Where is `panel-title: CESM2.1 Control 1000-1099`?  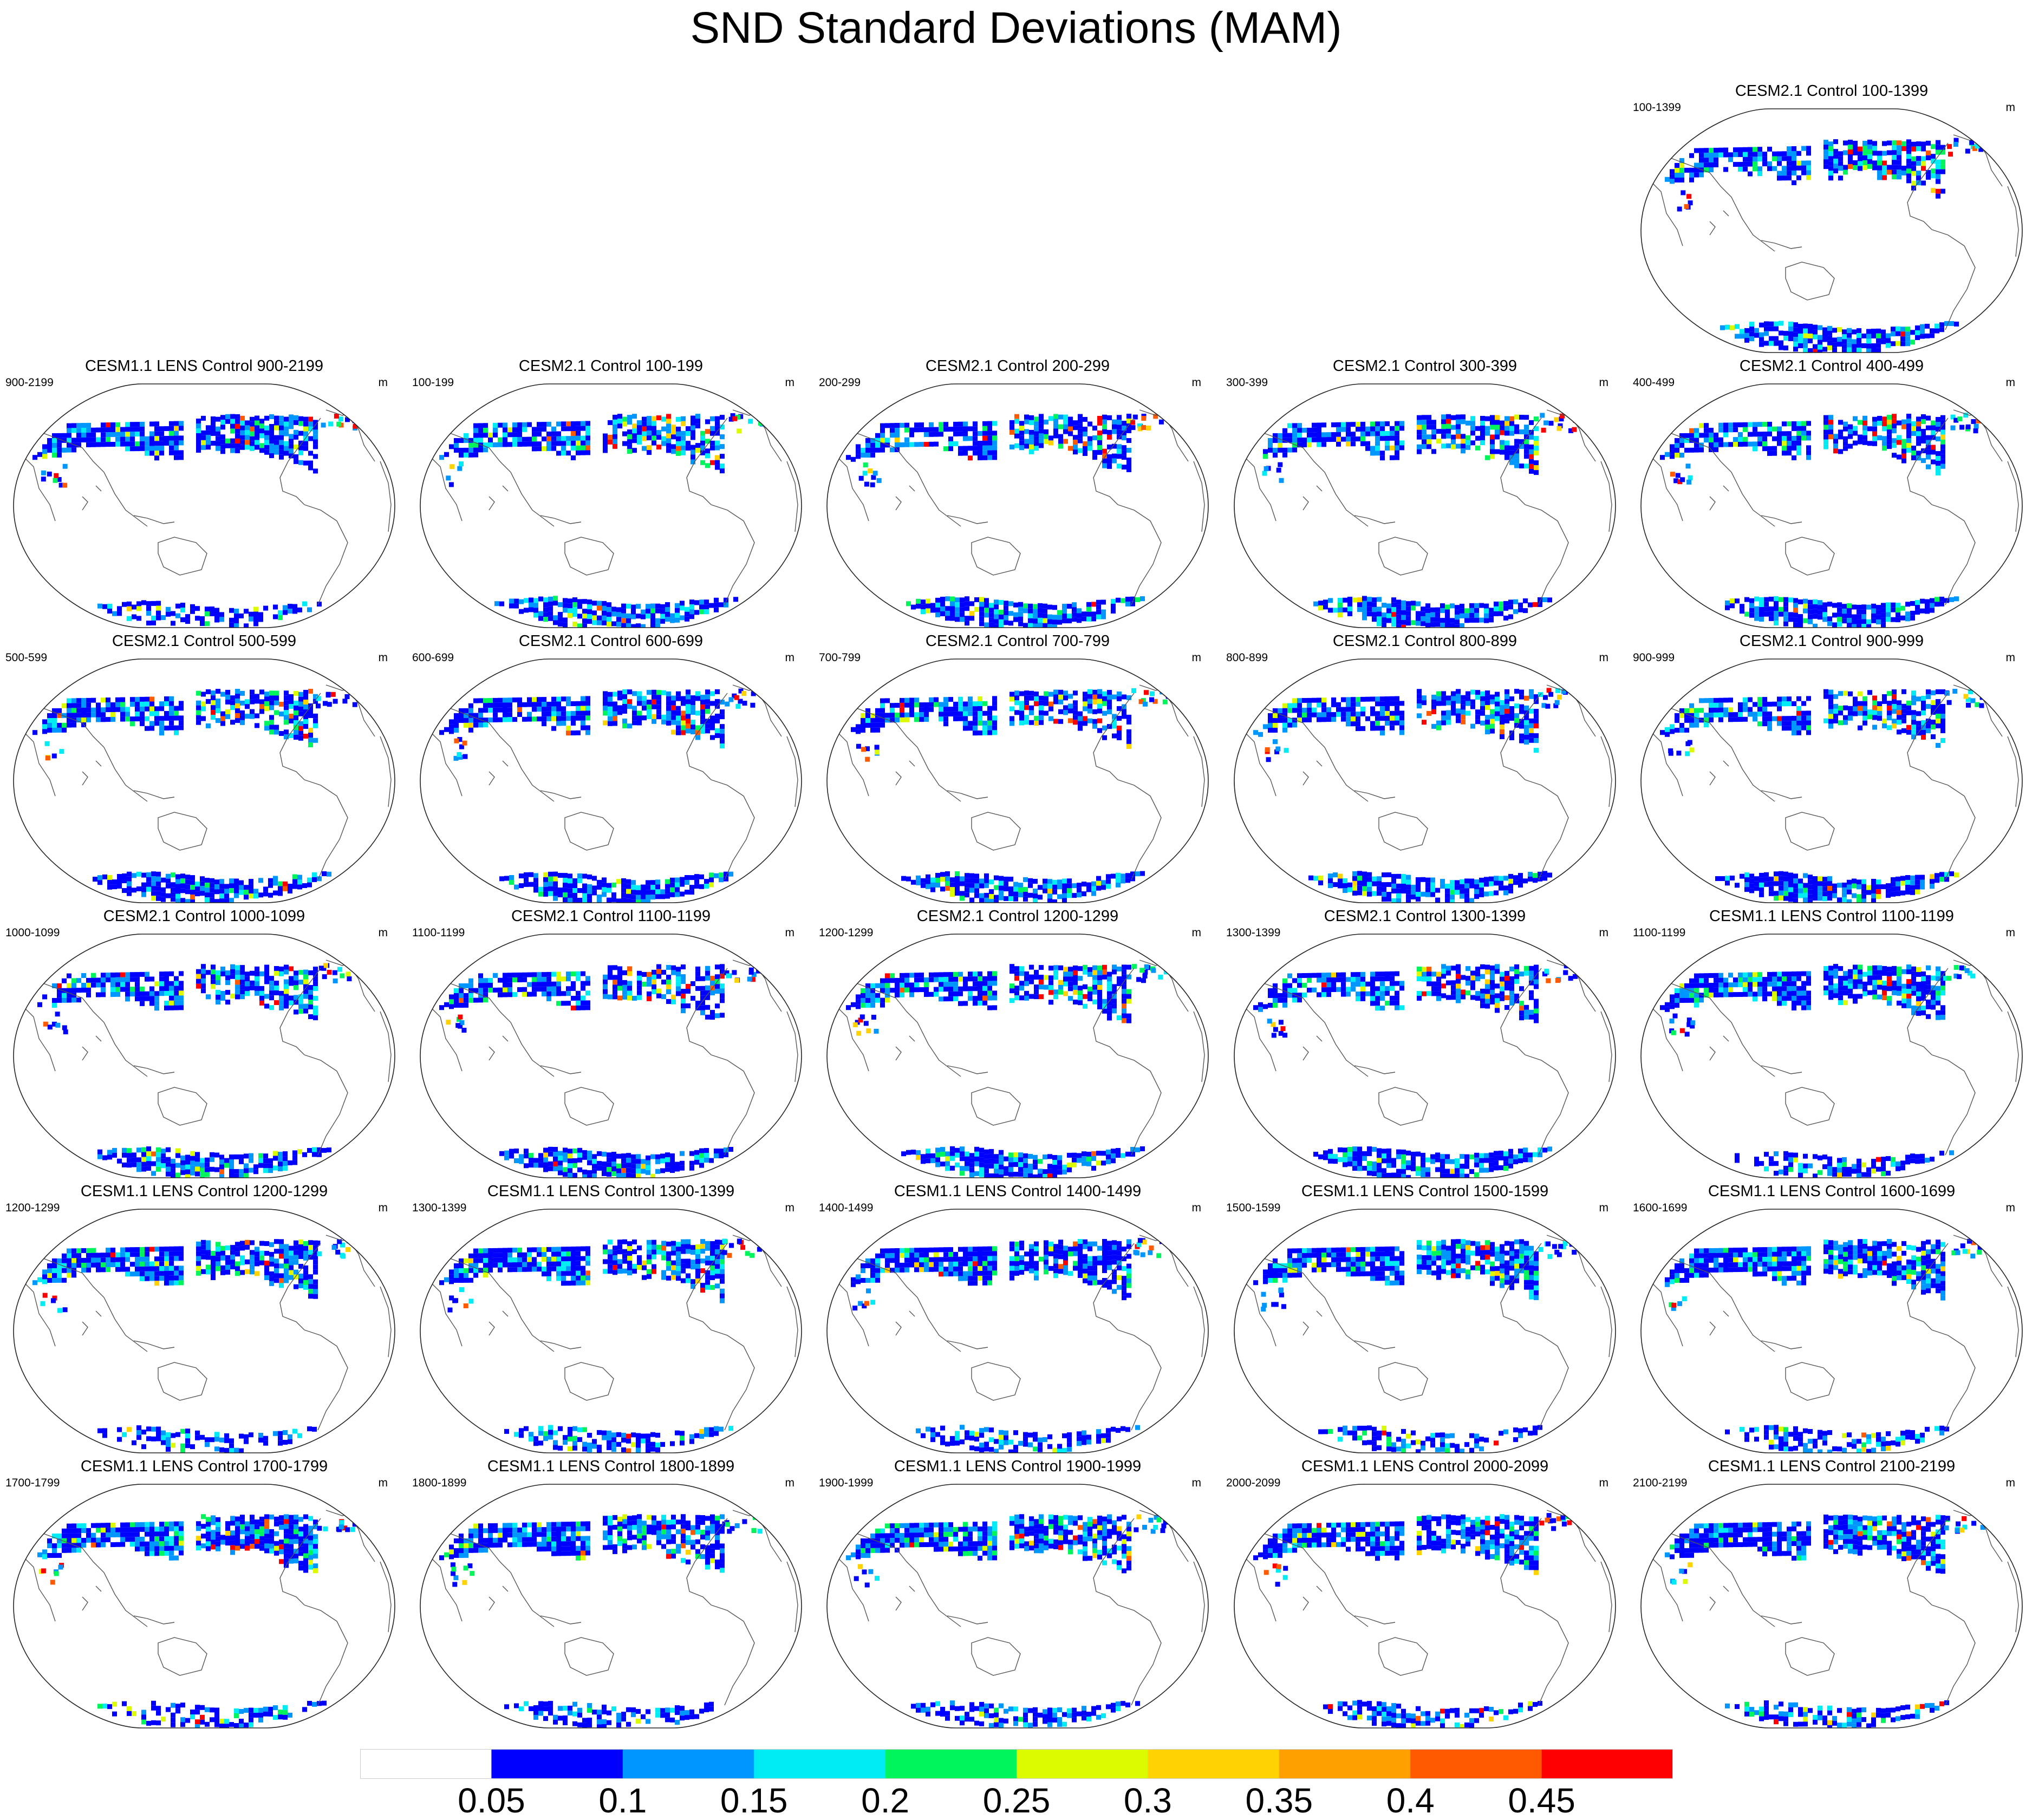 panel-title: CESM2.1 Control 1000-1099 is located at coordinates (204, 916).